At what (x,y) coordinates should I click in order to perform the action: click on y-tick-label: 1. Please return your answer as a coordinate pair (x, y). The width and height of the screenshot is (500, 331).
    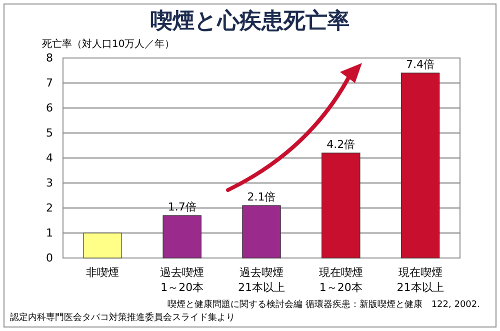
    Looking at the image, I should click on (49, 233).